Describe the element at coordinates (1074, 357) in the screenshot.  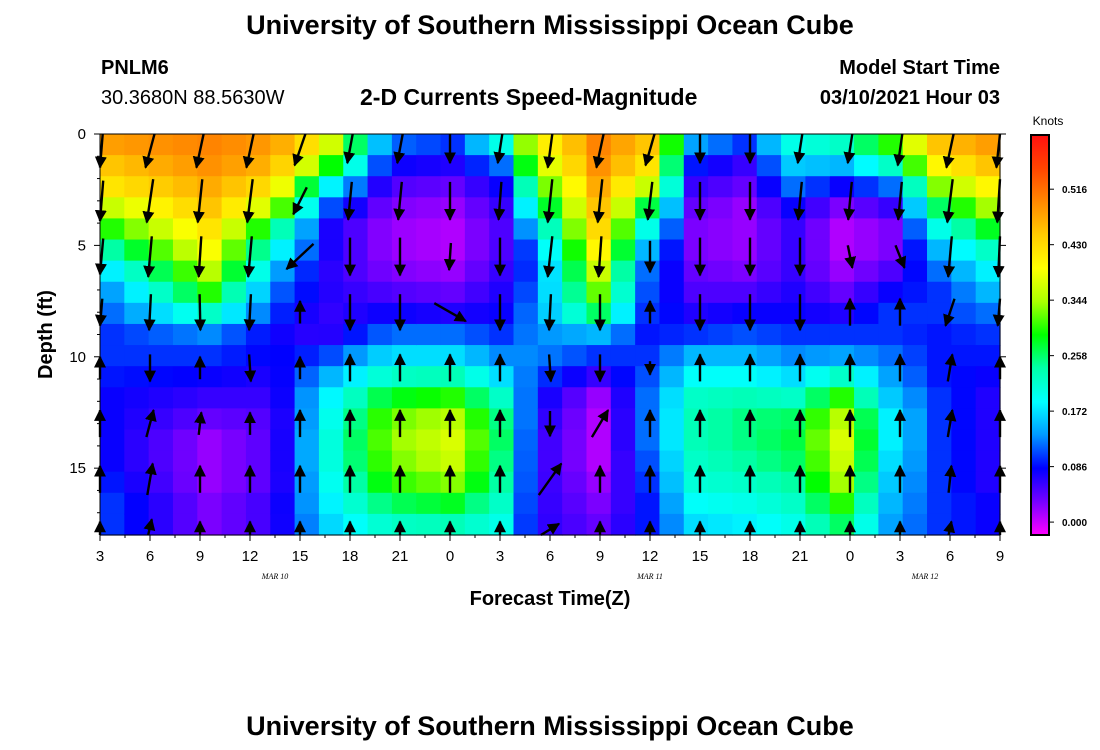
I see `colorbar-tick-label: 0.258` at that location.